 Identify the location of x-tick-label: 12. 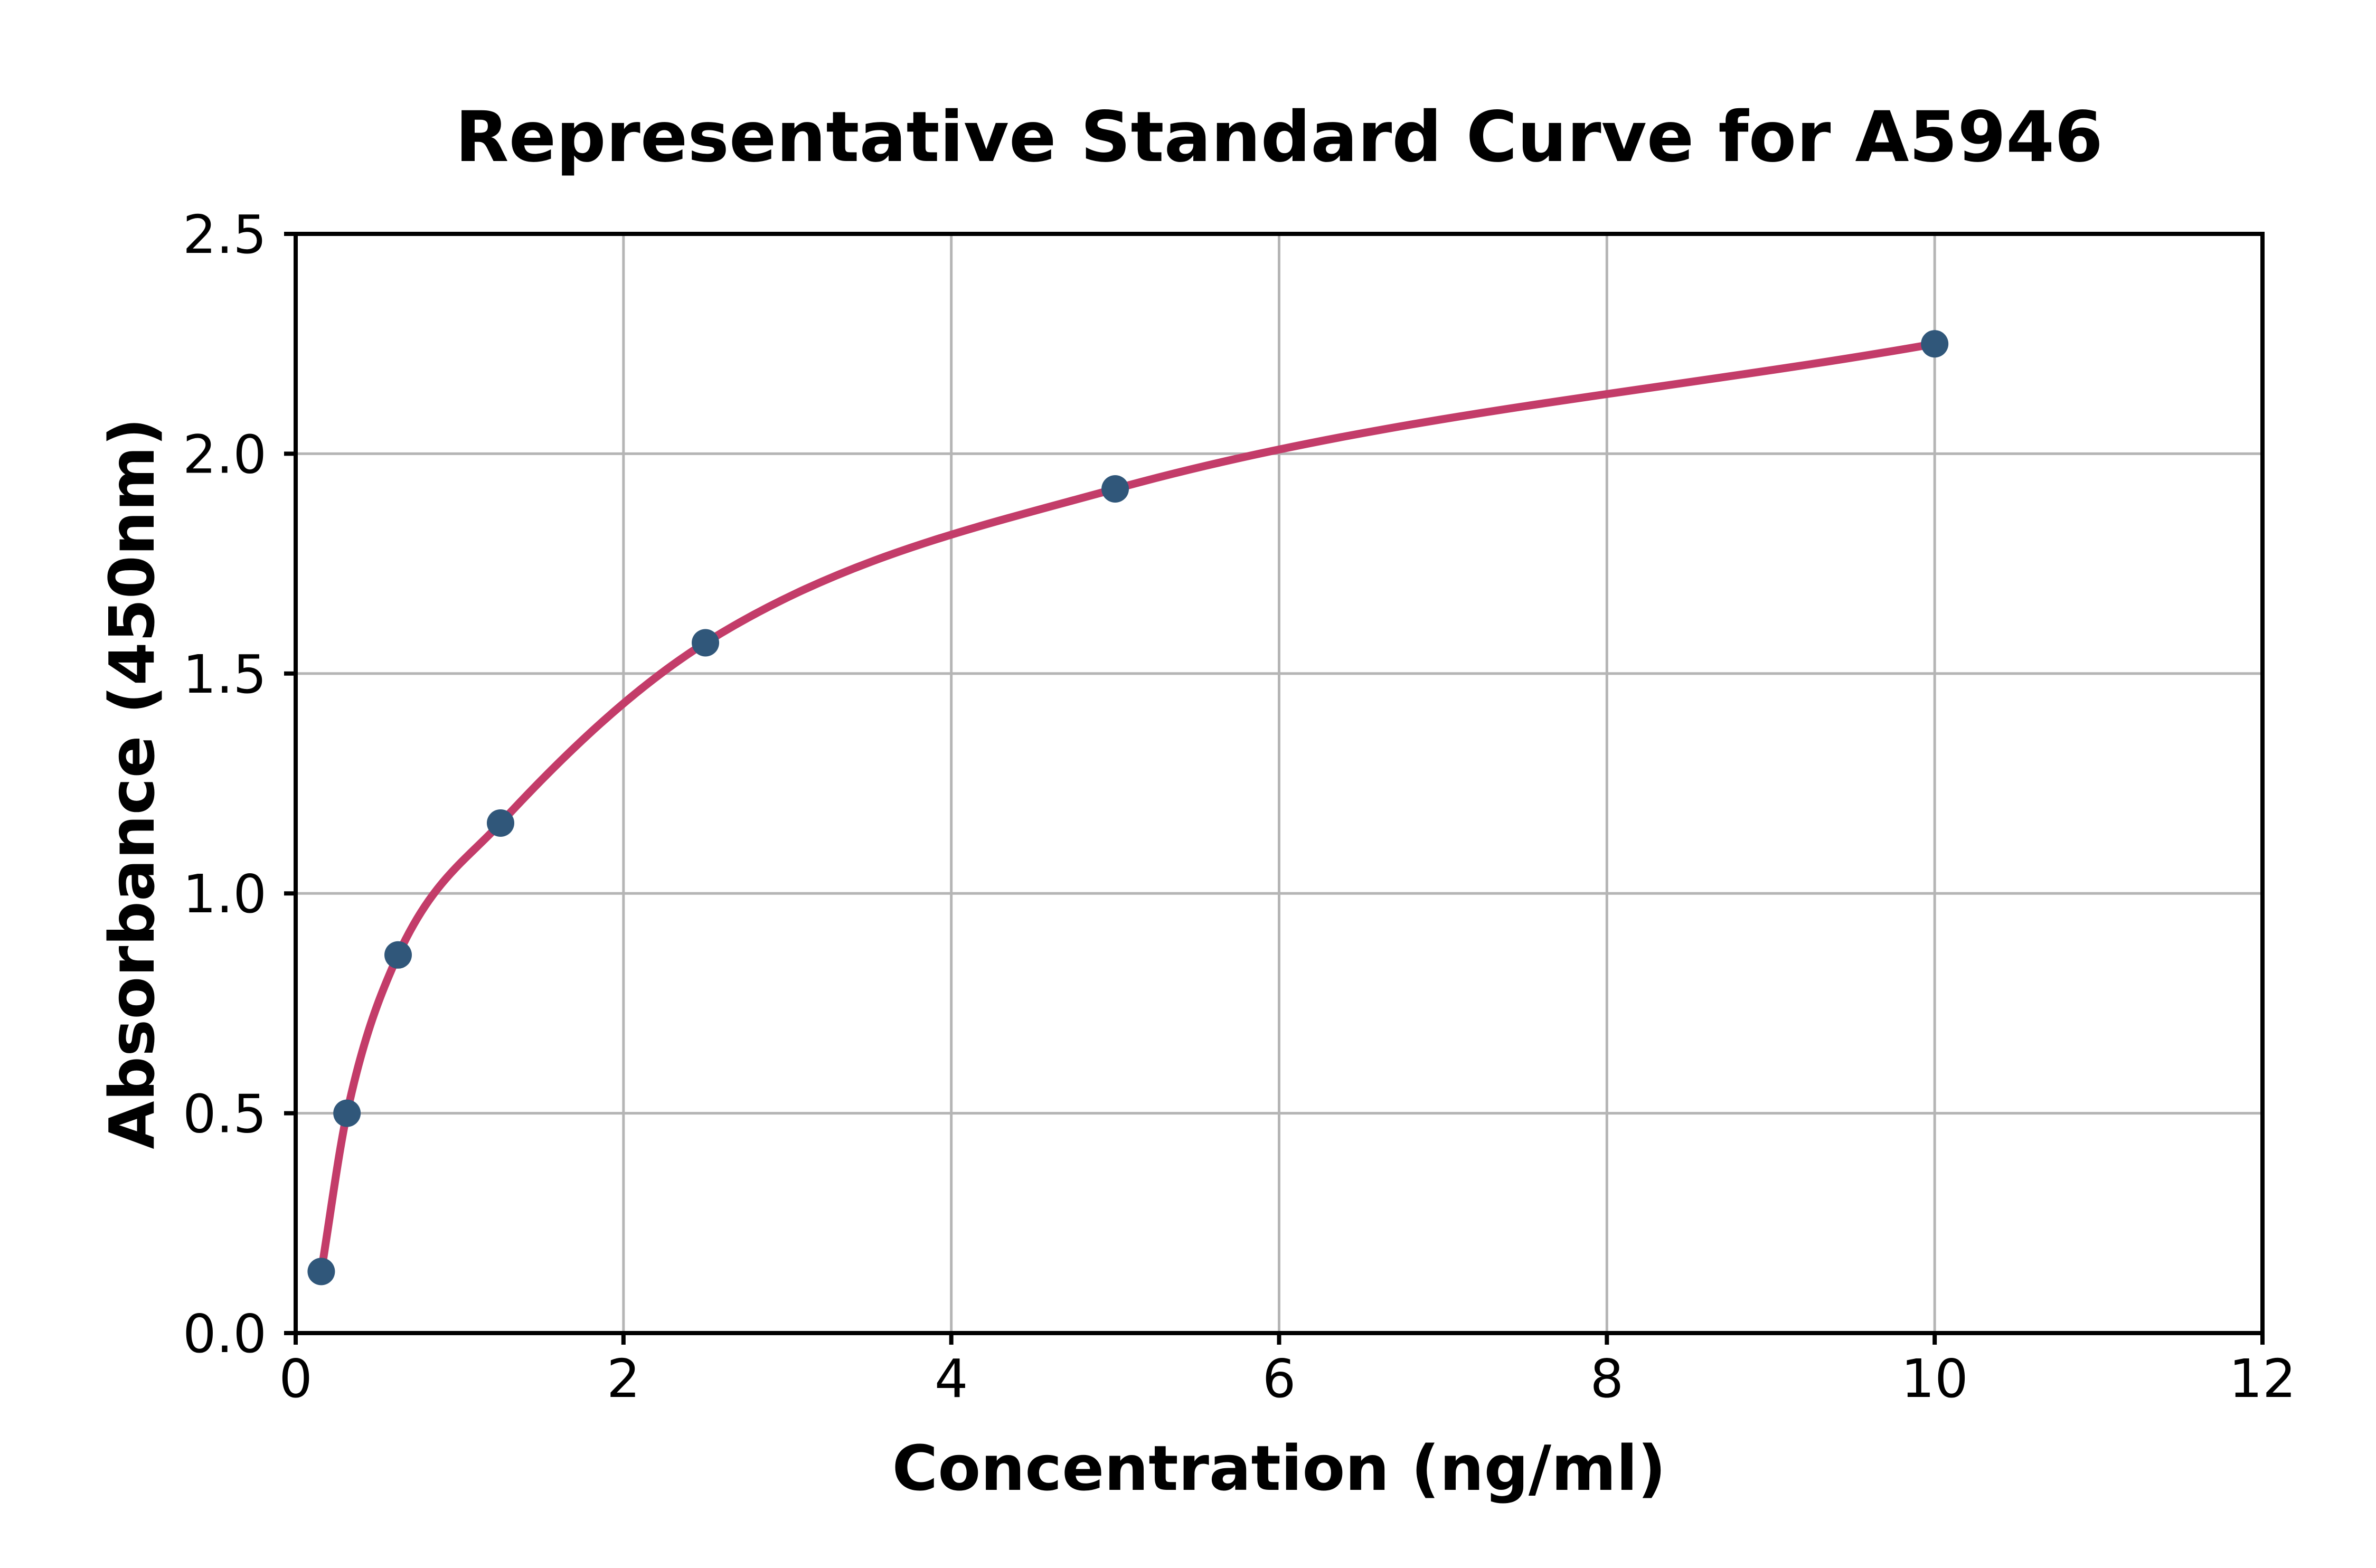
(2262, 1379).